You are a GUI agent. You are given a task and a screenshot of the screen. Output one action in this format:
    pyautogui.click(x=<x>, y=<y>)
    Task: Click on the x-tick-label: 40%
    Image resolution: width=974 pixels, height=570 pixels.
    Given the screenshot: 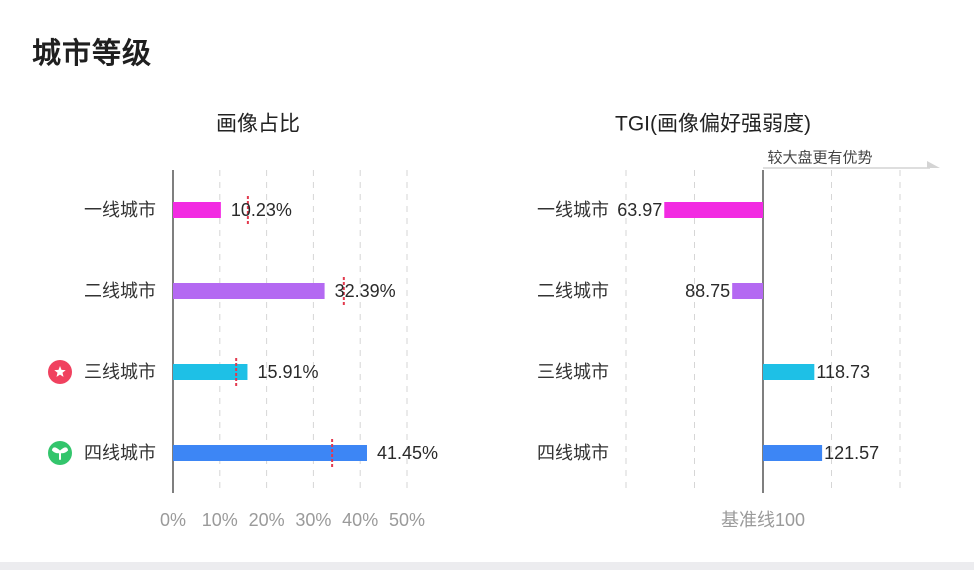 What is the action you would take?
    pyautogui.click(x=360, y=520)
    